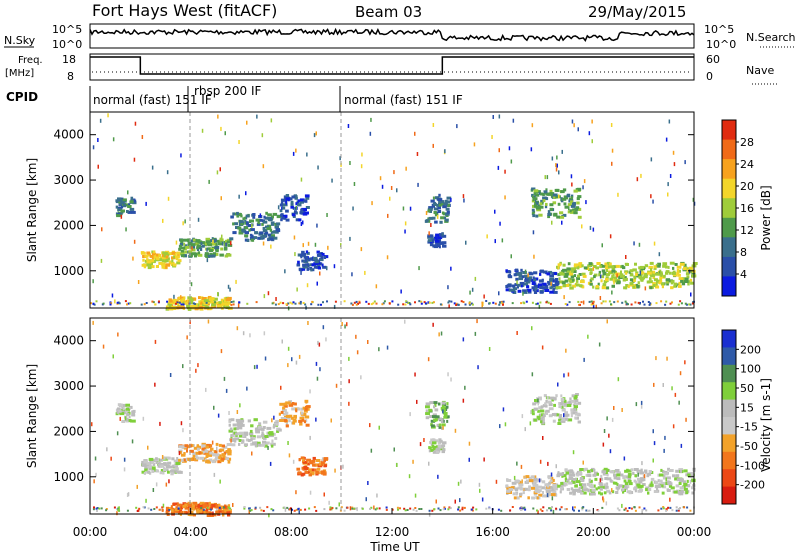  I want to click on colorbar-tick-label: 4, so click(743, 274).